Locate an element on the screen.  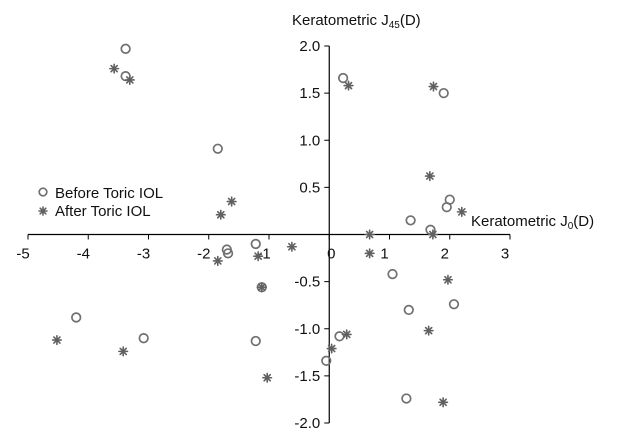
y-tick-label: 0.5 is located at coordinates (309, 187).